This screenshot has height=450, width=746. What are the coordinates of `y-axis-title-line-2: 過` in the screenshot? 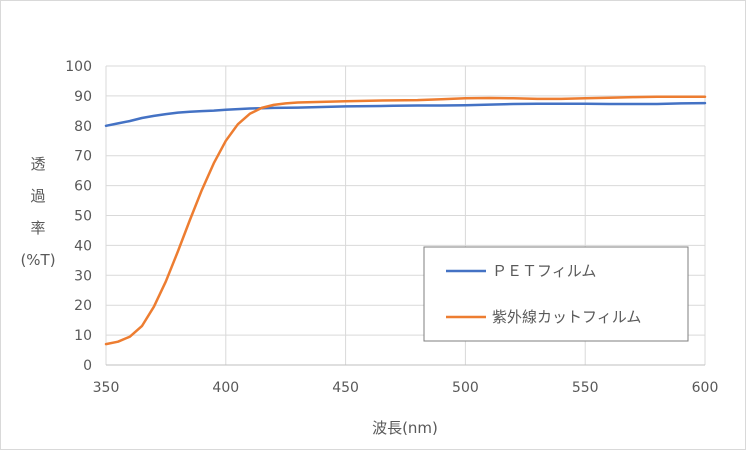 It's located at (37, 196).